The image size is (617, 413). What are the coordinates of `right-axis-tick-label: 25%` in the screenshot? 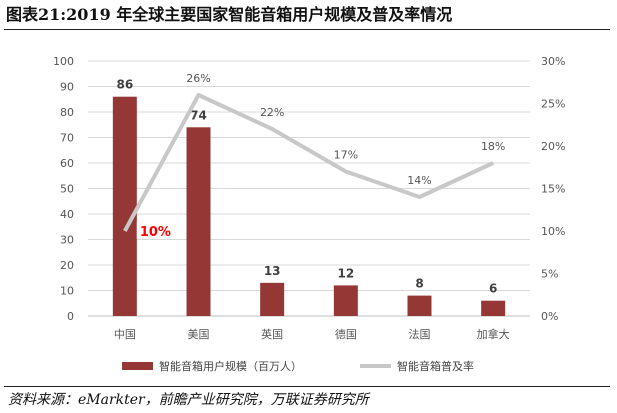 It's located at (553, 104).